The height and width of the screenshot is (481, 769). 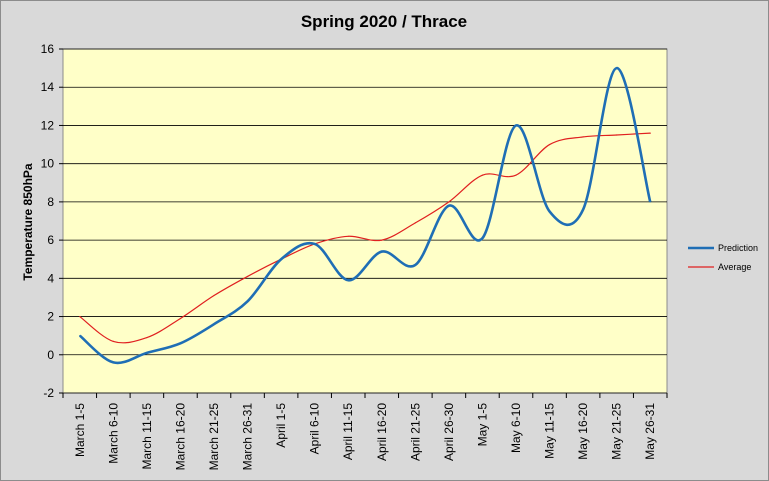 I want to click on x-tick-label: April 6-10, so click(x=315, y=429).